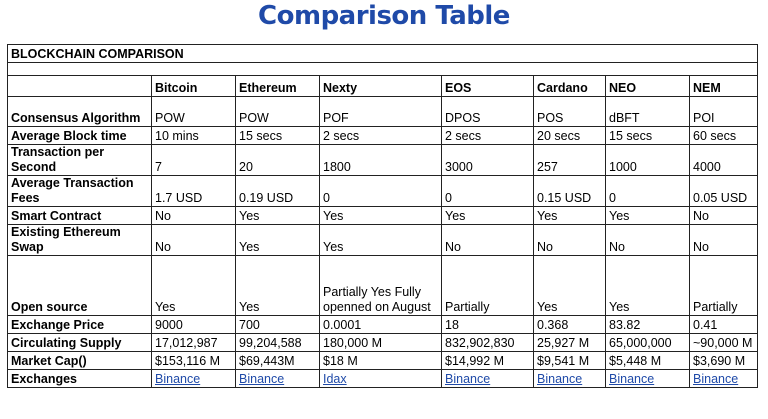  Describe the element at coordinates (647, 86) in the screenshot. I see `column-header-neo: NEO` at that location.